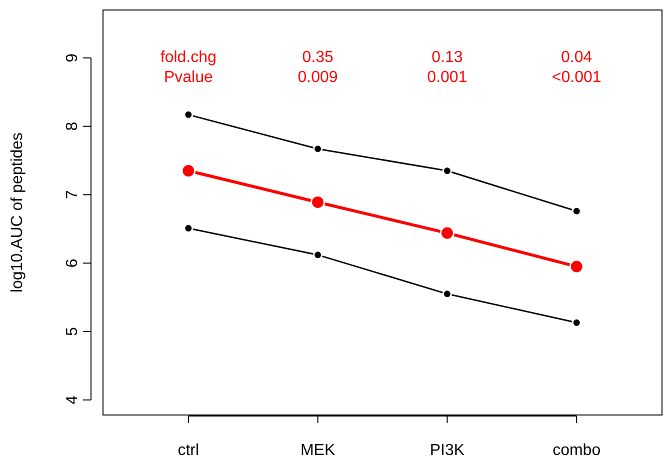  I want to click on x-tick-label: combo, so click(576, 450).